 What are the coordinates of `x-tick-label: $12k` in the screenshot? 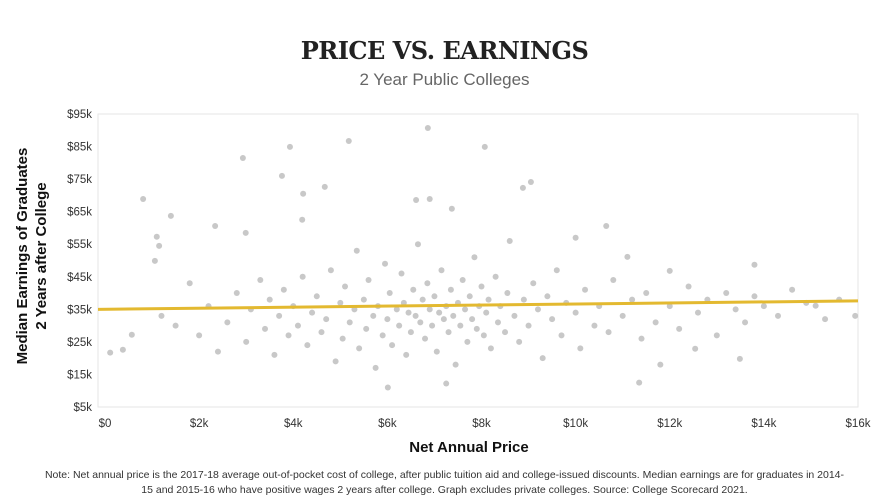 It's located at (669, 424).